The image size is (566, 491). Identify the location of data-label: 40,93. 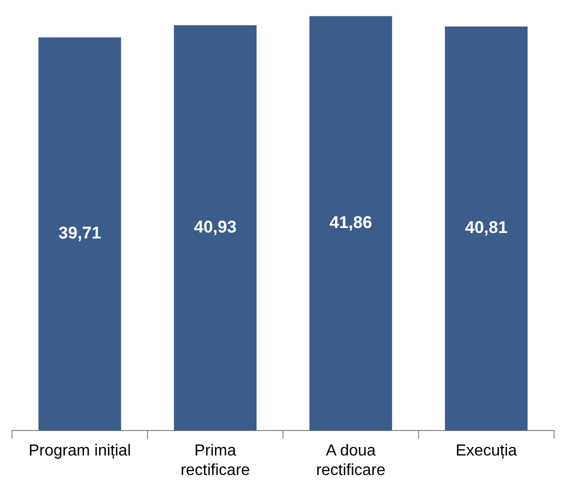
(215, 227).